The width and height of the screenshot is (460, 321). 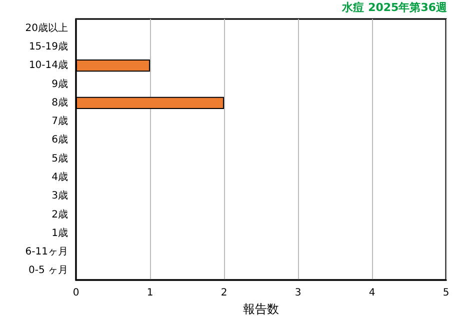 What do you see at coordinates (150, 293) in the screenshot?
I see `x-tick-label: 1` at bounding box center [150, 293].